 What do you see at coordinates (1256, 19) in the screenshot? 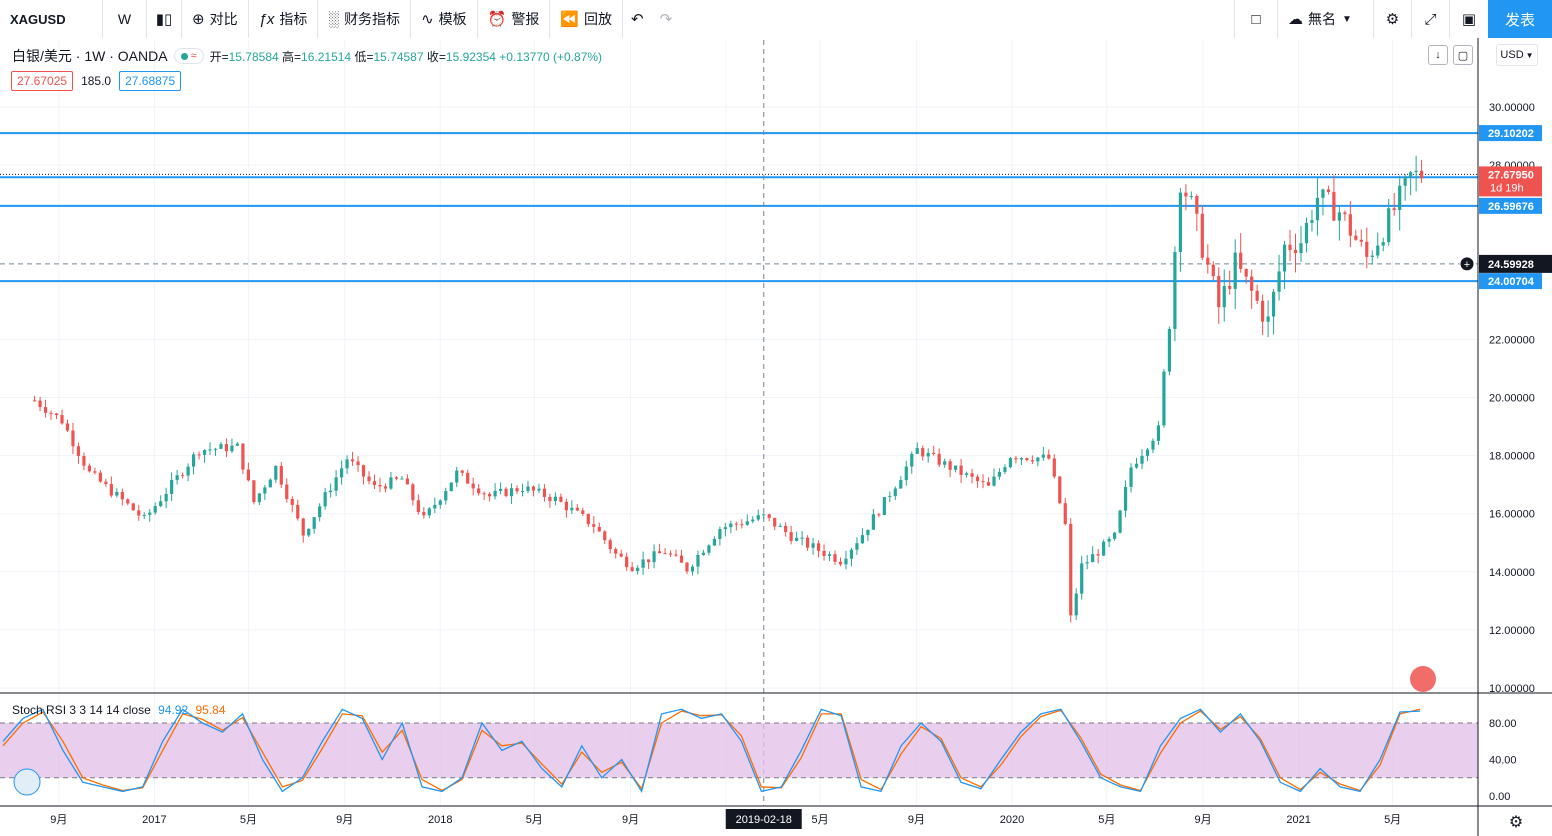
I see `fullscreen-layout-button: □` at bounding box center [1256, 19].